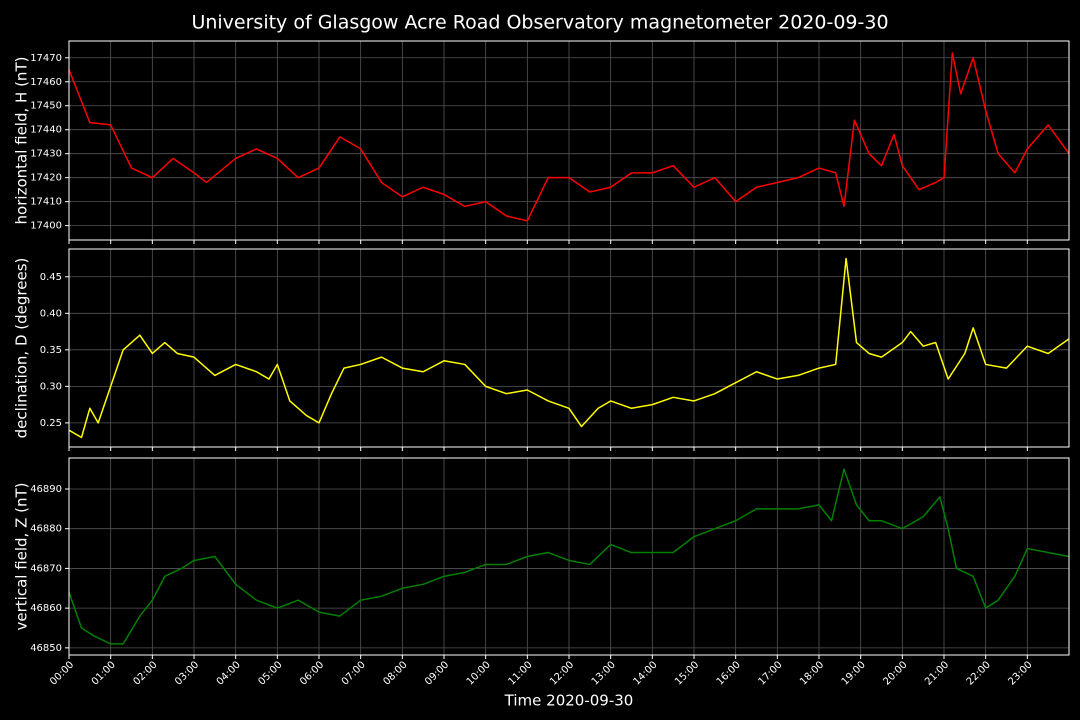 This screenshot has width=1080, height=720. Describe the element at coordinates (22, 348) in the screenshot. I see `y-axis-label: declination, D (degrees)` at that location.